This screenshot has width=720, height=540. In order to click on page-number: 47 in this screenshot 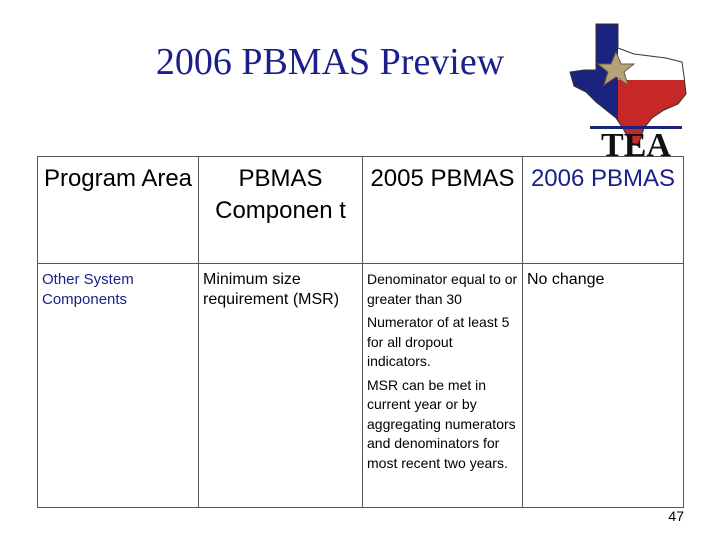, I will do `click(676, 516)`.